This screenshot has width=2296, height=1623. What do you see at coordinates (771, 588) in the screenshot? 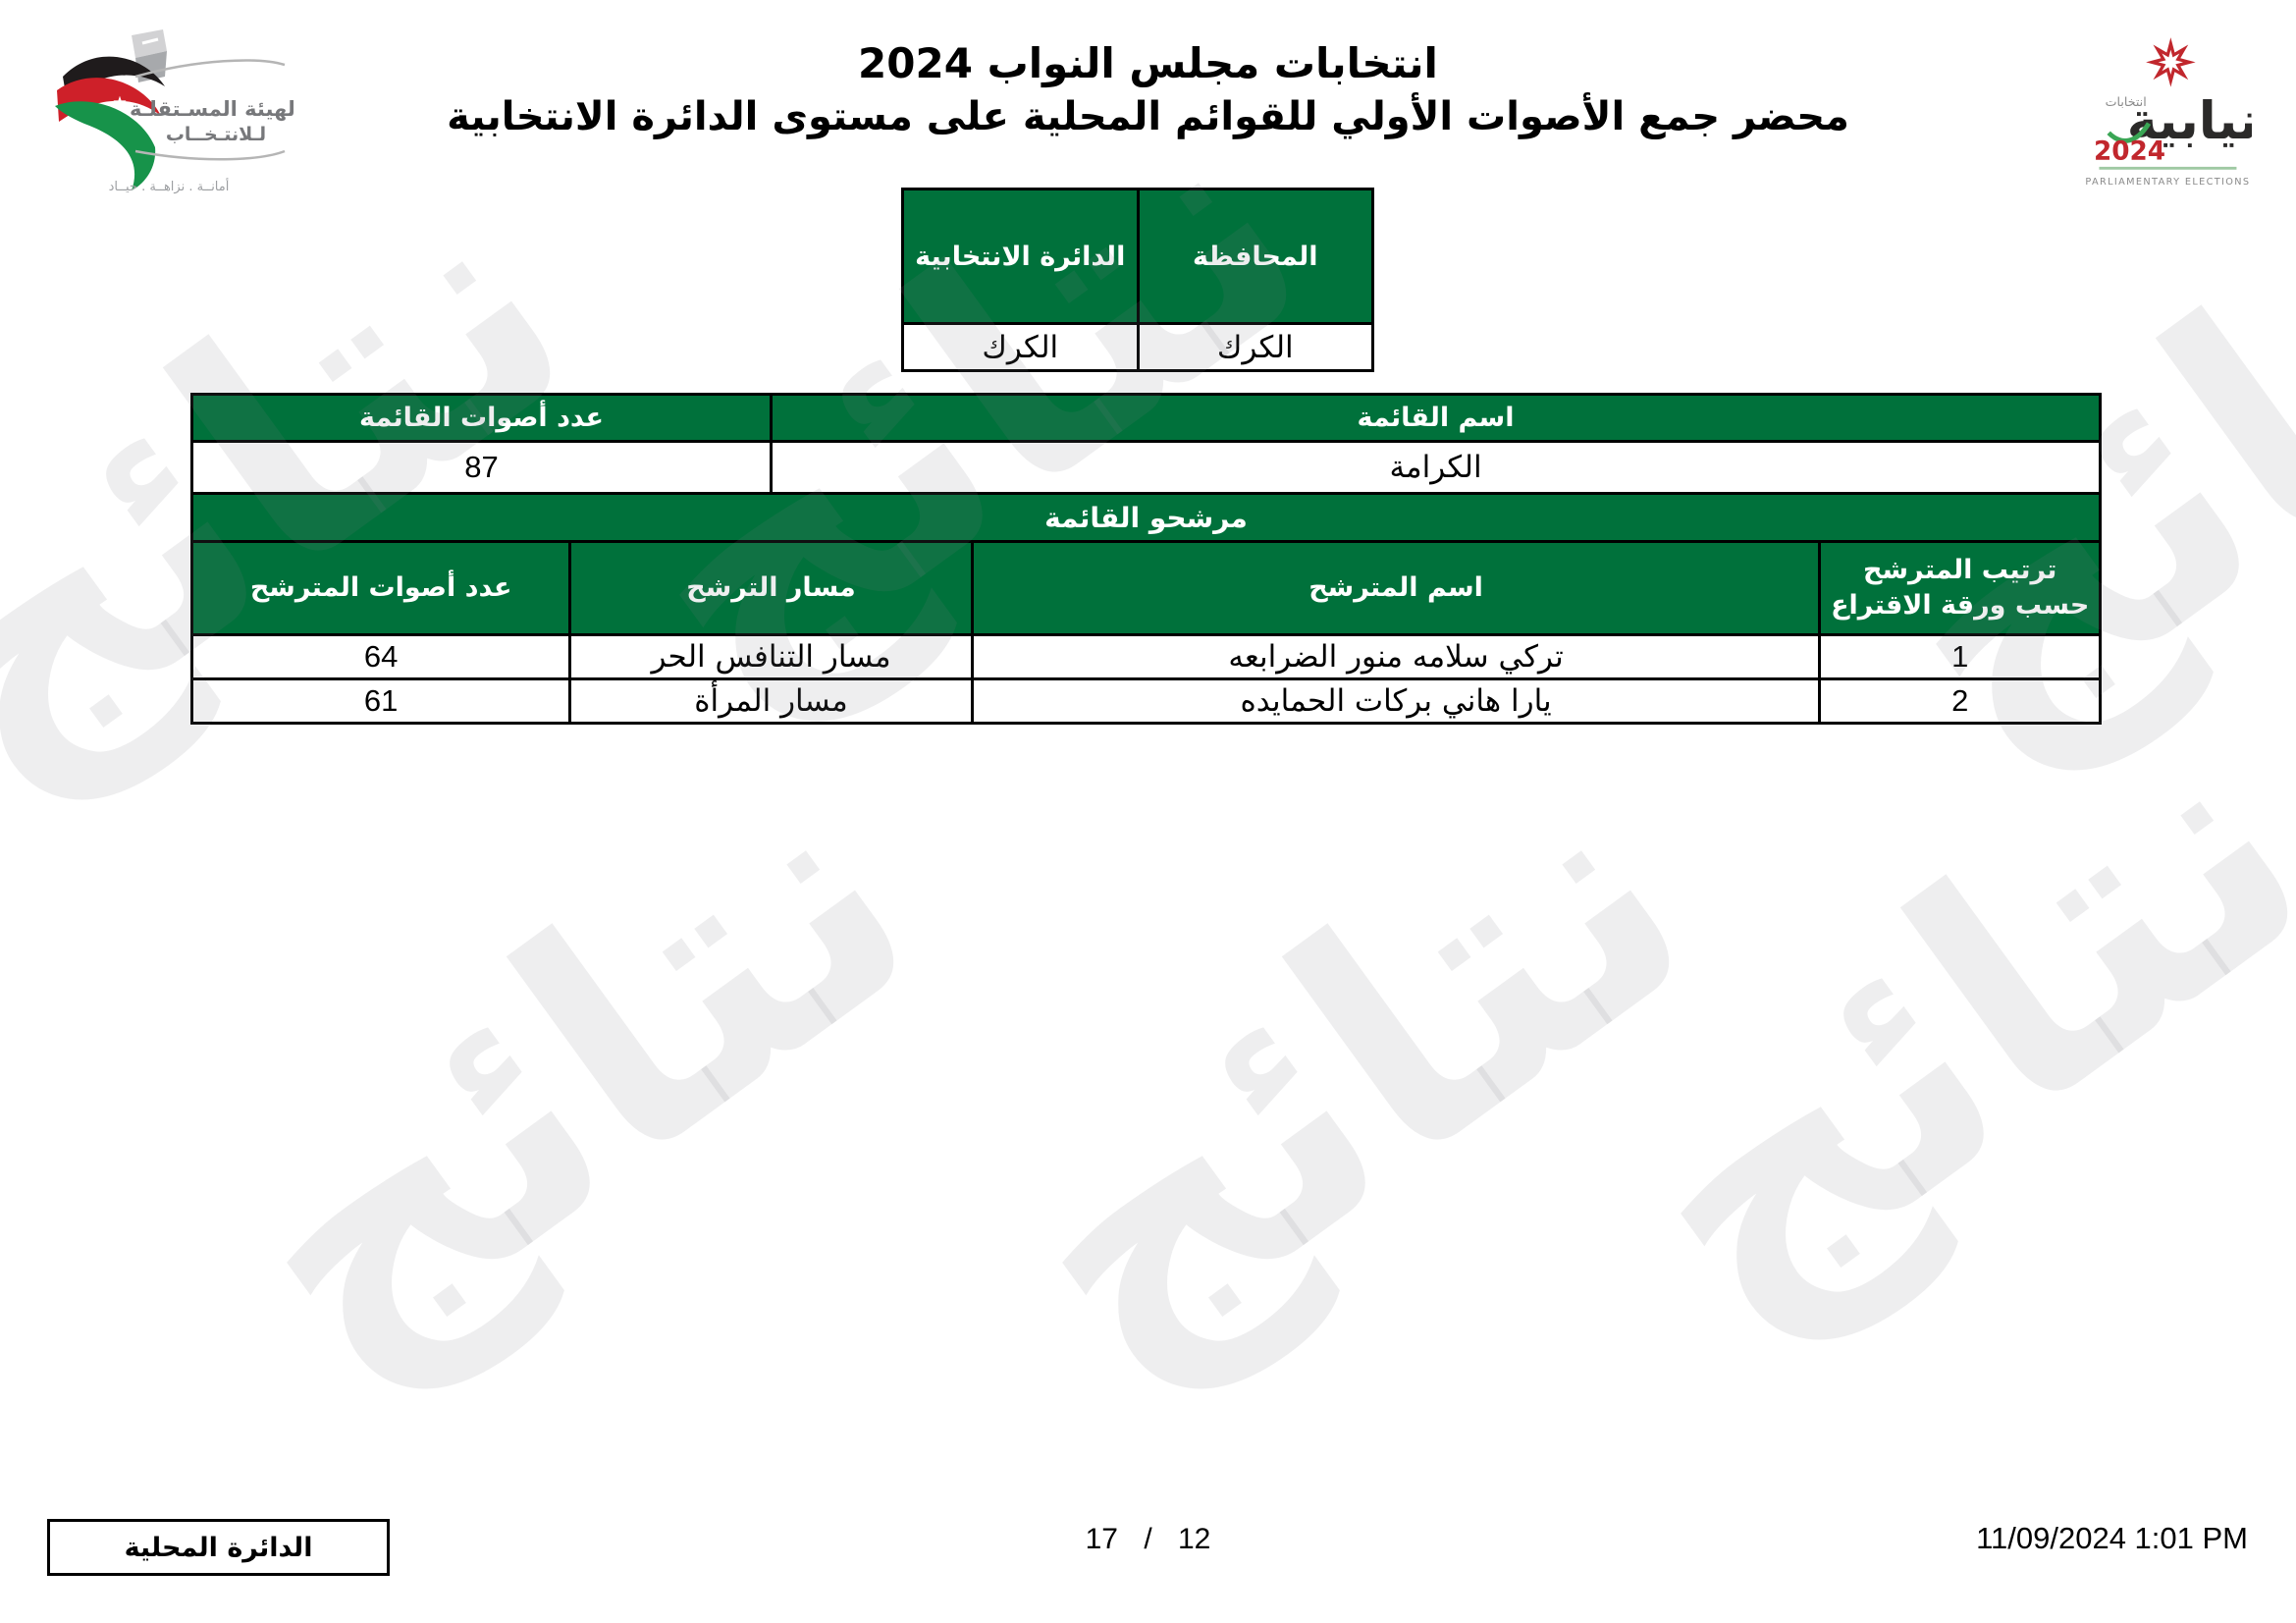
I see `col-header-track: مسار الترشح` at bounding box center [771, 588].